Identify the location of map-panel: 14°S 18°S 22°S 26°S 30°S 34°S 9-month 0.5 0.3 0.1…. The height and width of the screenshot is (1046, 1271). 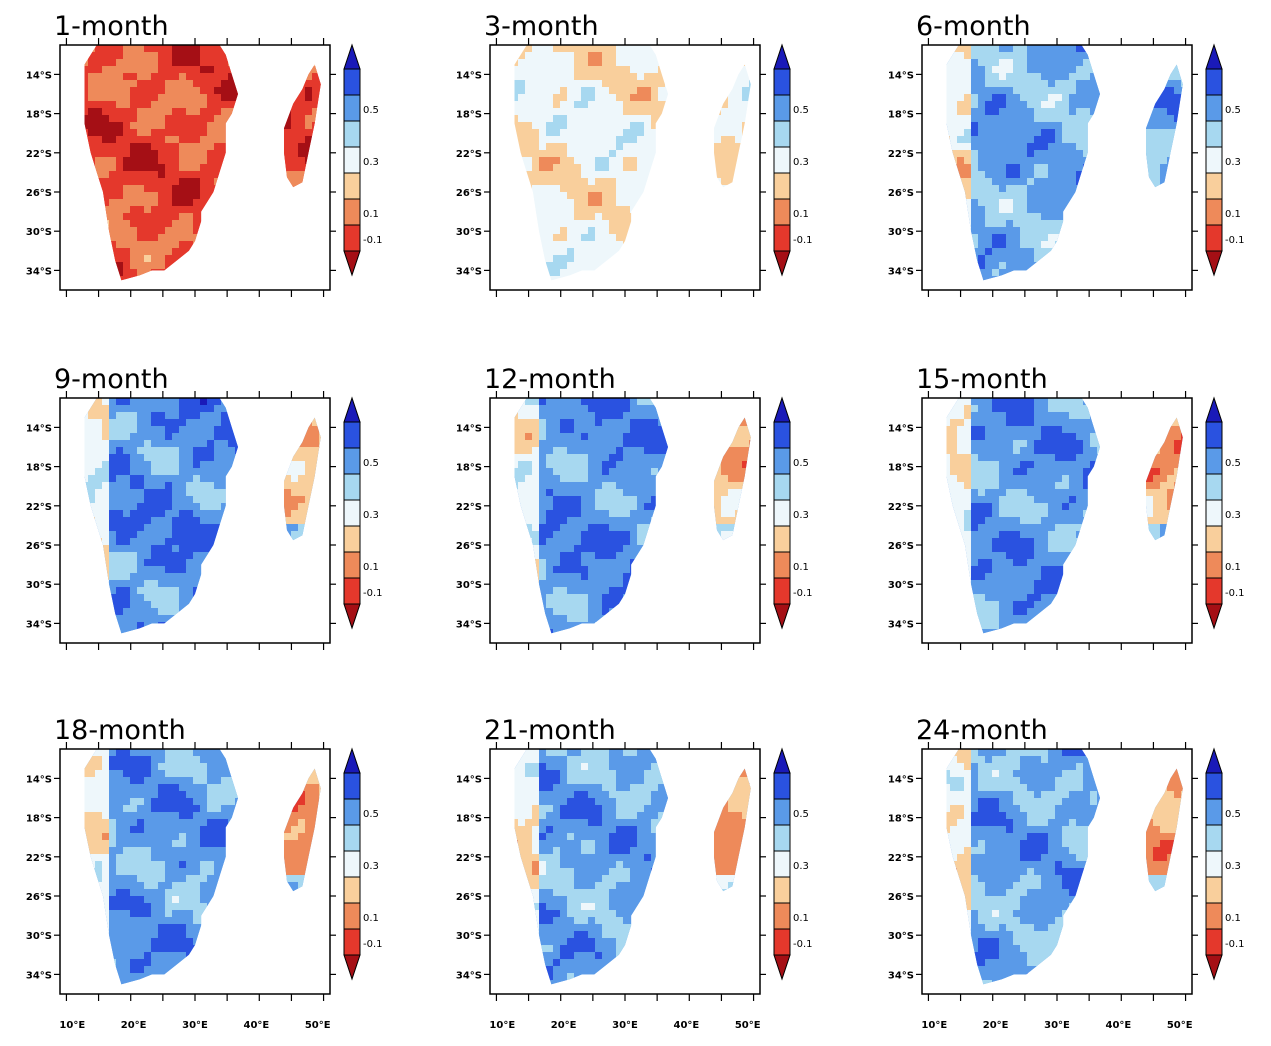
(204, 507).